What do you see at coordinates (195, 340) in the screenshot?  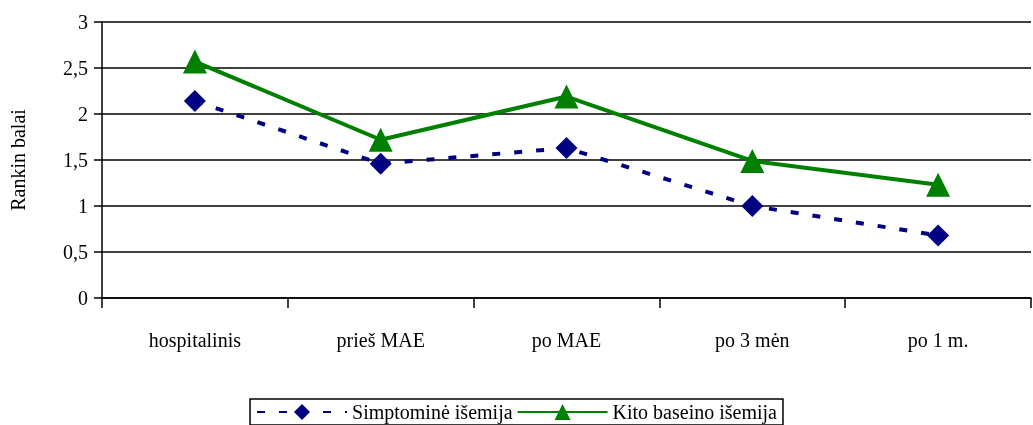 I see `x-tick-label: hospitalinis` at bounding box center [195, 340].